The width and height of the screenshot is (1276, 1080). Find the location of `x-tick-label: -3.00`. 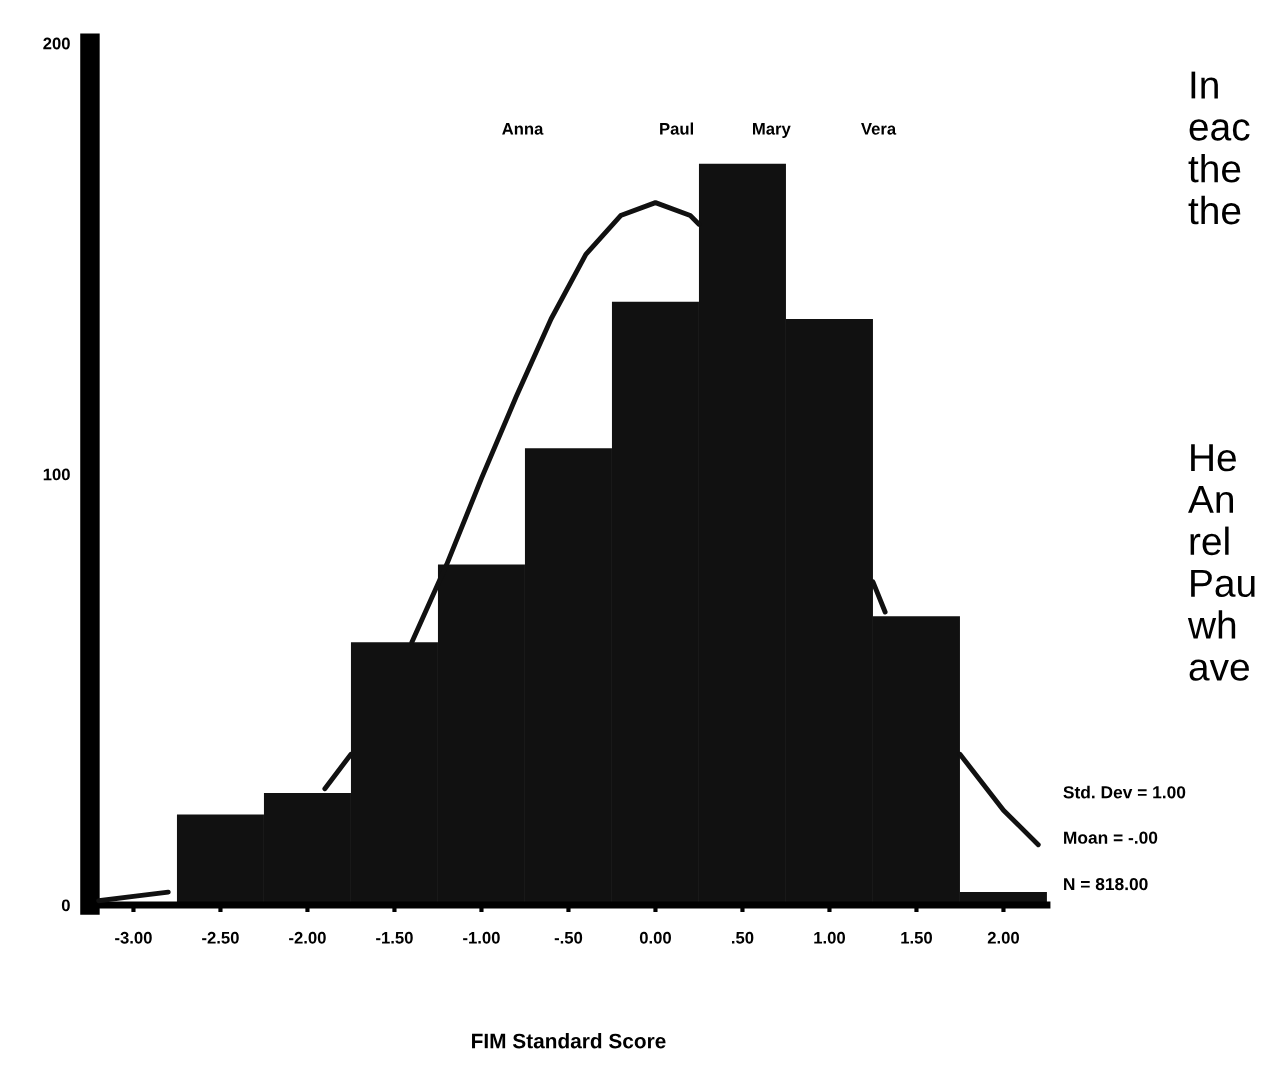

x-tick-label: -3.00 is located at coordinates (133, 937).